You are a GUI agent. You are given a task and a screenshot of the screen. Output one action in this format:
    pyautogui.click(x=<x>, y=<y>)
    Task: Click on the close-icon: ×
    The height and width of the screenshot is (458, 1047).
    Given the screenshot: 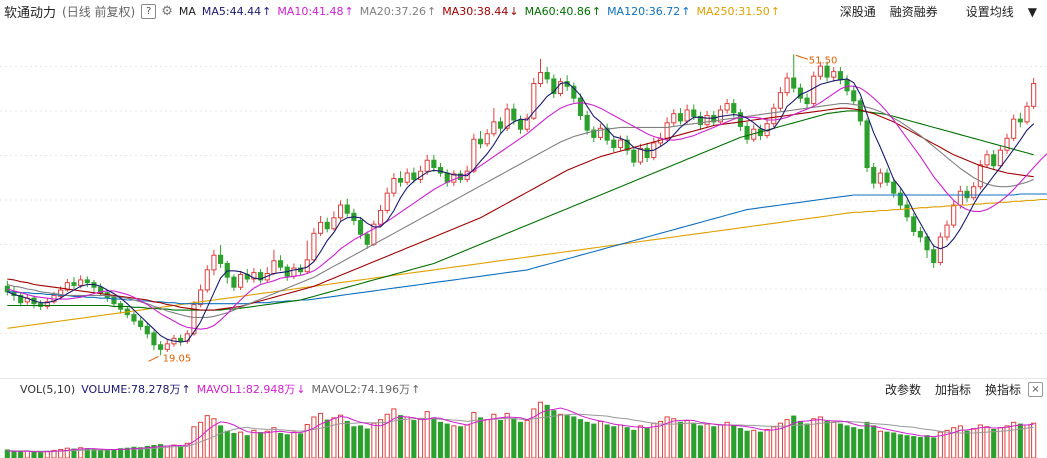 What is the action you would take?
    pyautogui.click(x=1035, y=389)
    